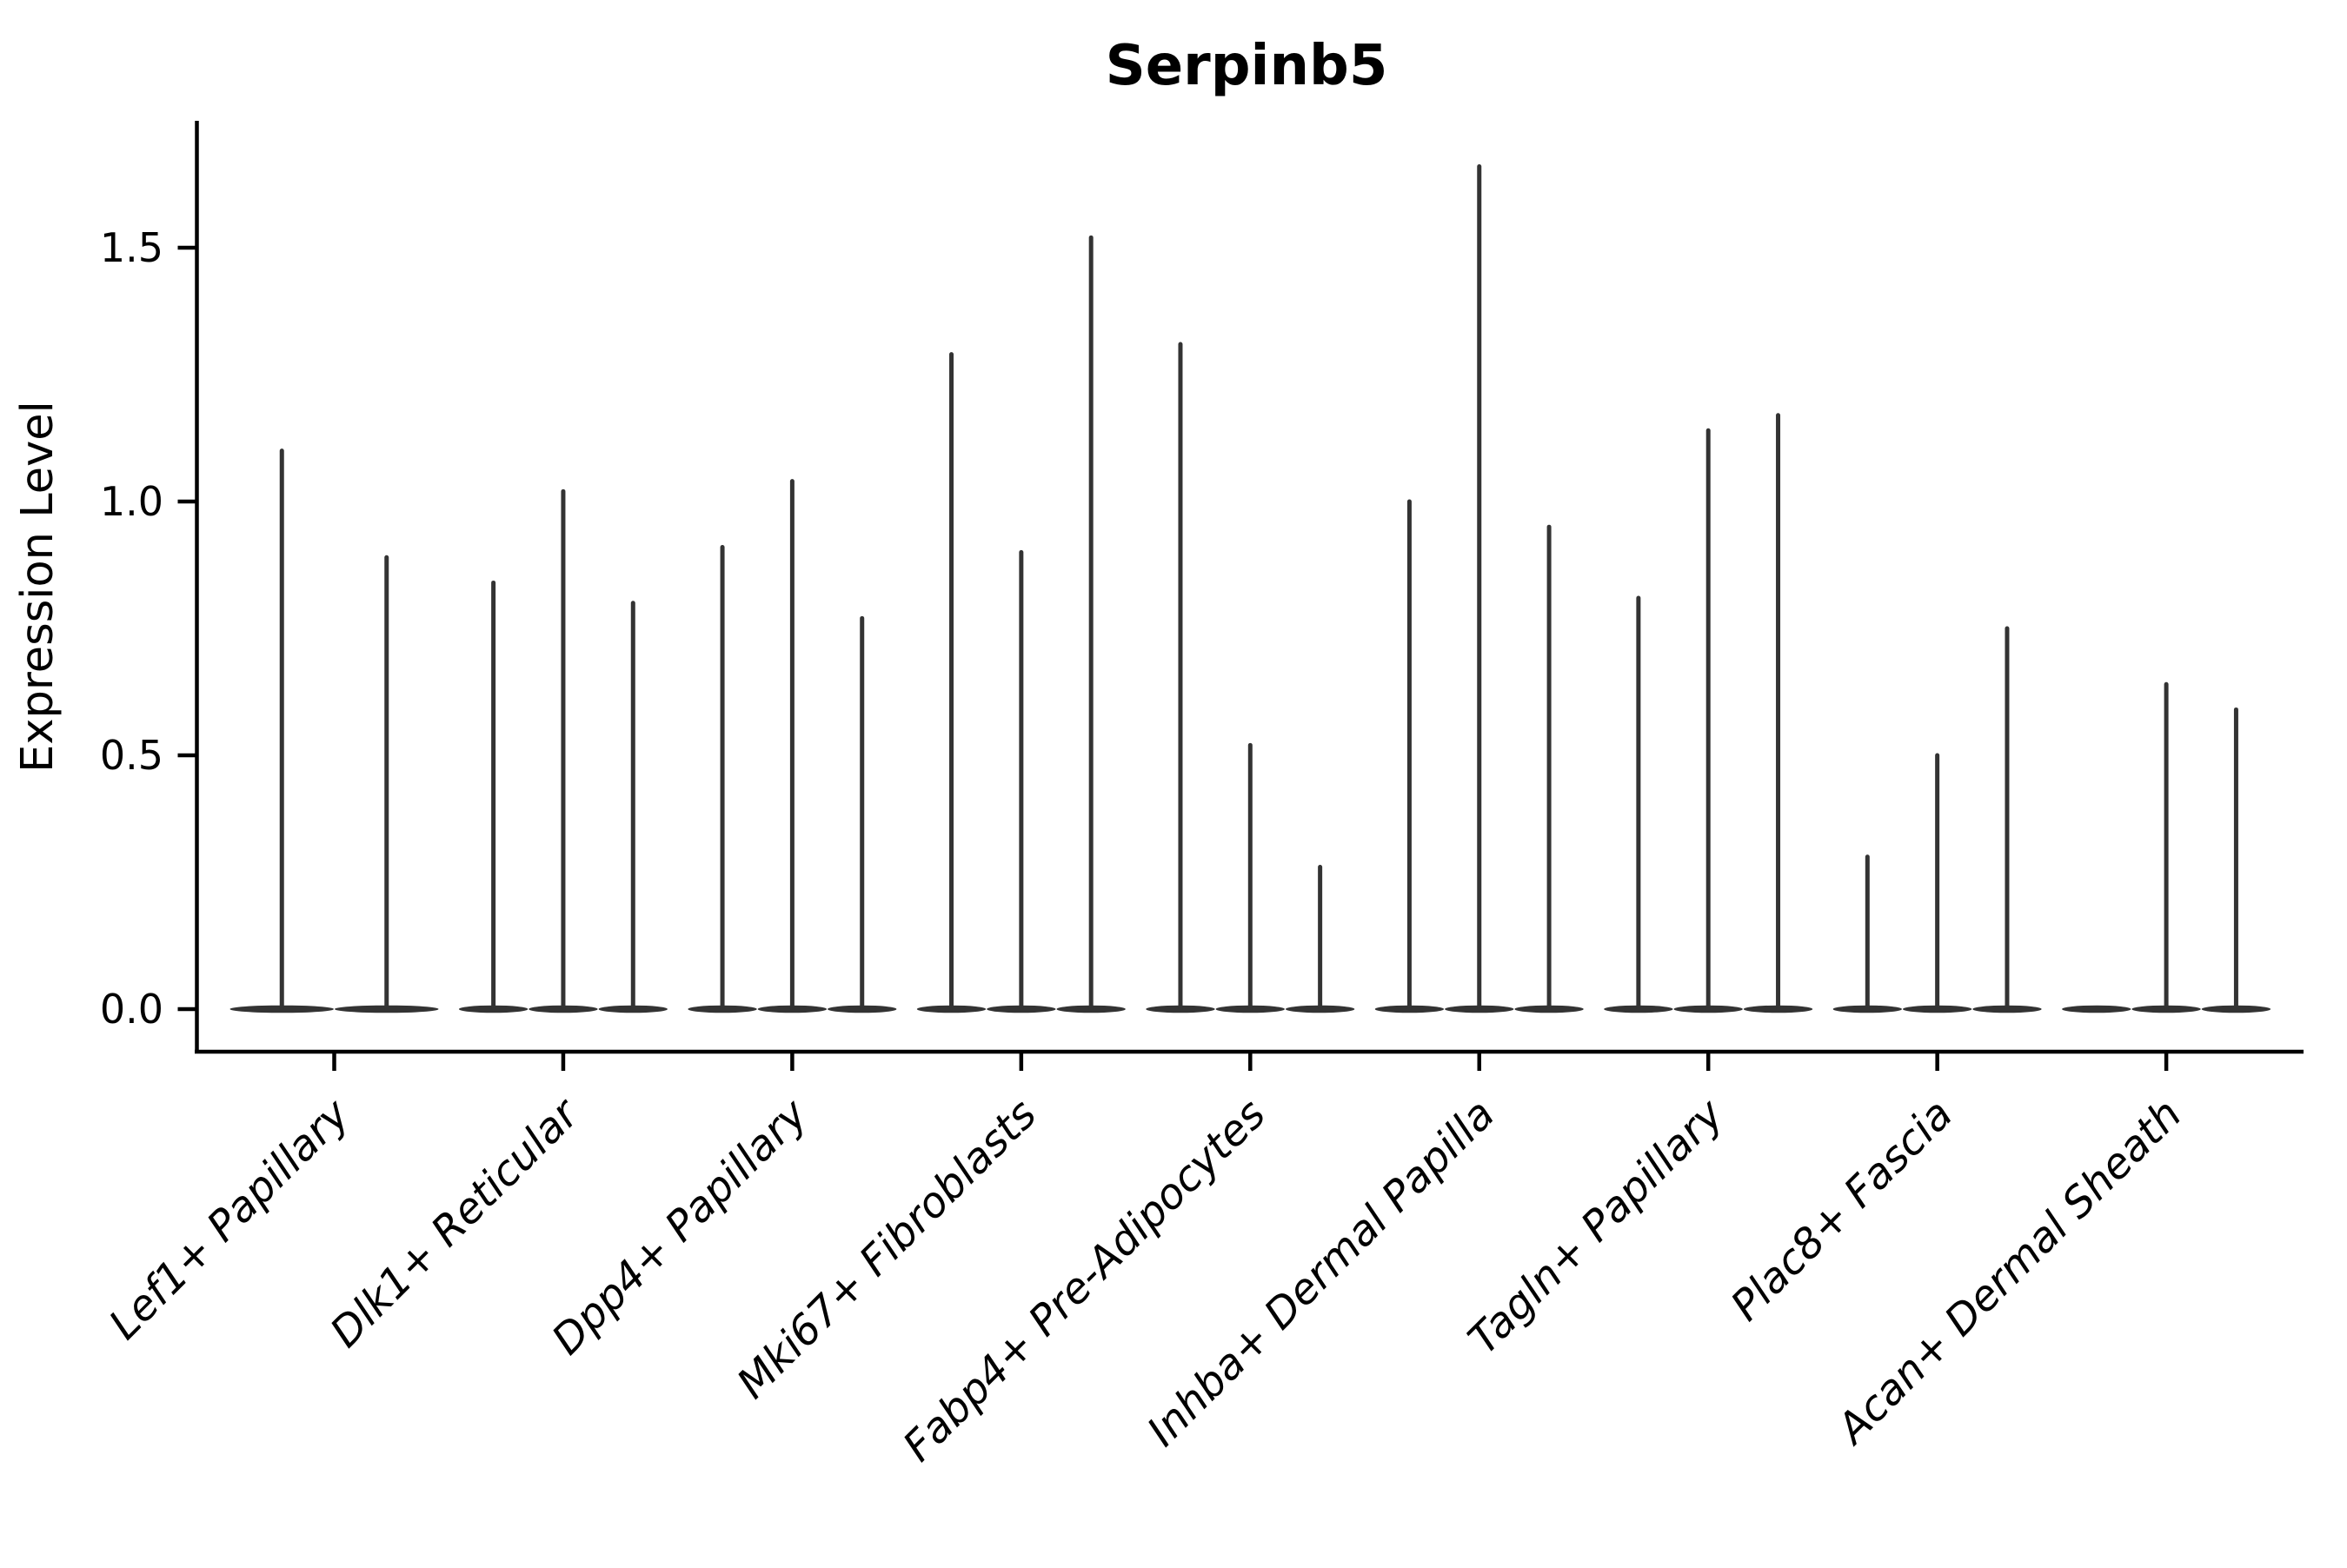  Describe the element at coordinates (131, 1009) in the screenshot. I see `y-tick-label: 0.0` at that location.